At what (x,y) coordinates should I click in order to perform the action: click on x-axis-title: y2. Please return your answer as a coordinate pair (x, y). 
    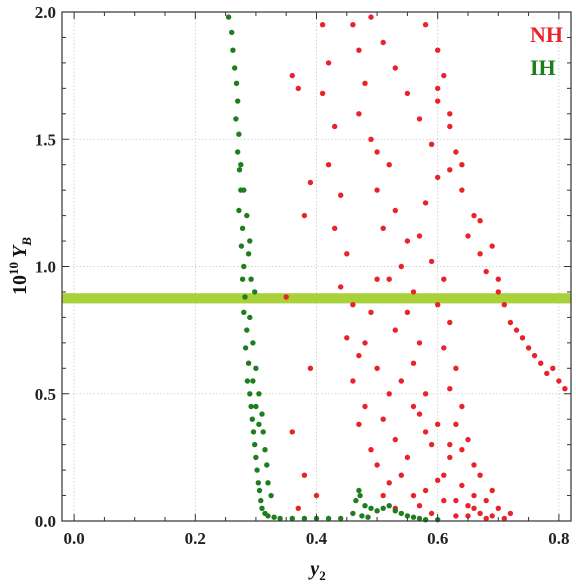
    Looking at the image, I should click on (316, 570).